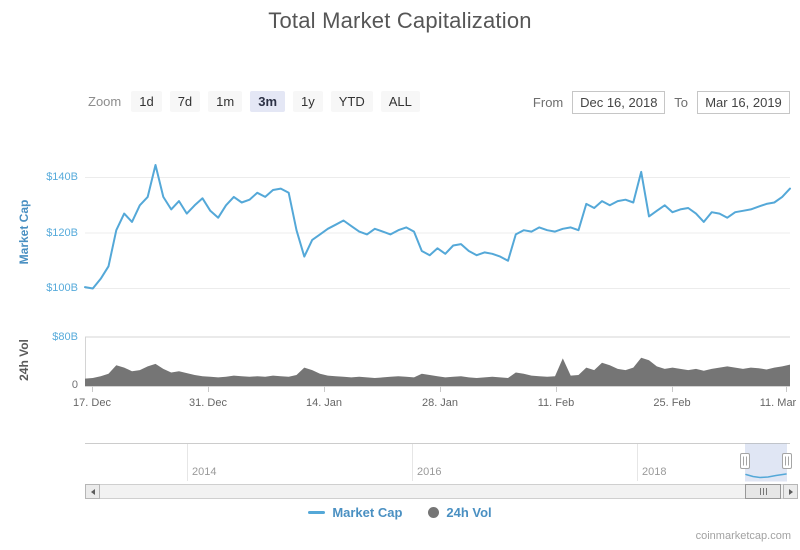  What do you see at coordinates (185, 101) in the screenshot?
I see `zoom-button-7d: 7d` at bounding box center [185, 101].